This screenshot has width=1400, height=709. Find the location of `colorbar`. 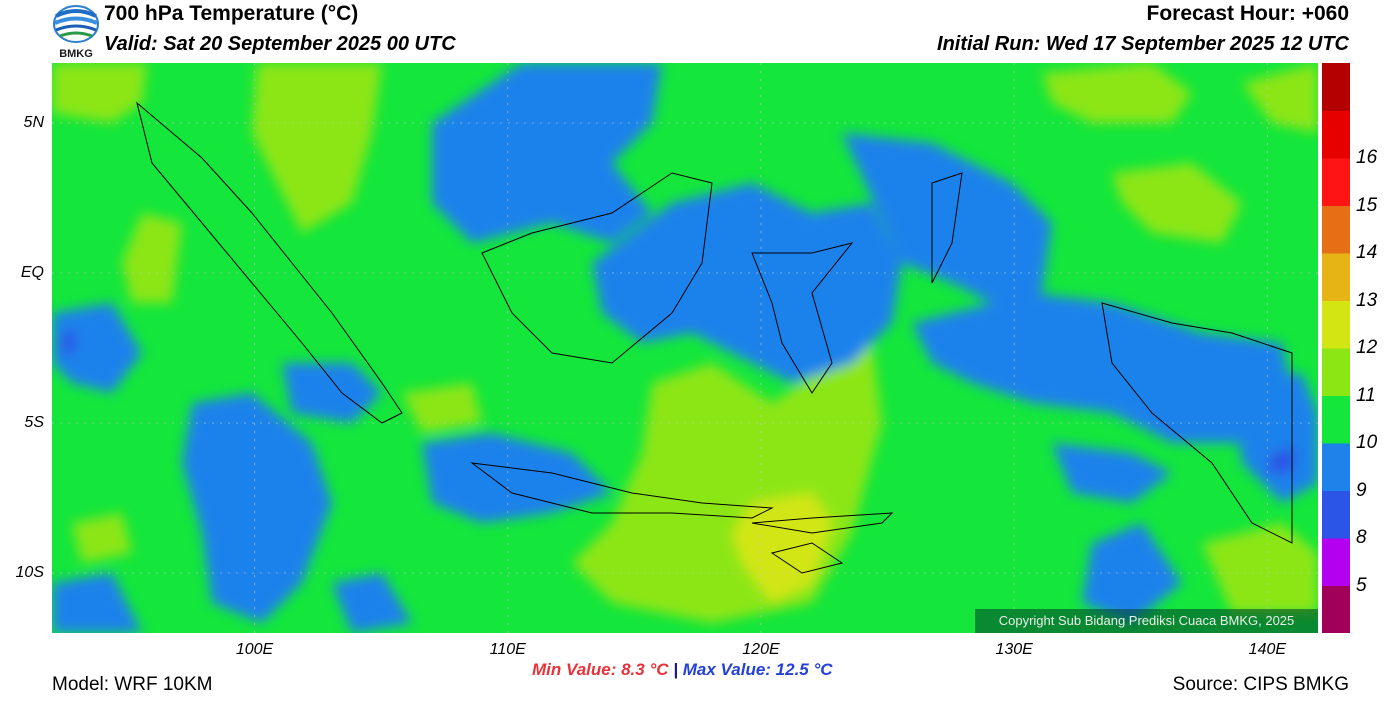

colorbar is located at coordinates (1336, 348).